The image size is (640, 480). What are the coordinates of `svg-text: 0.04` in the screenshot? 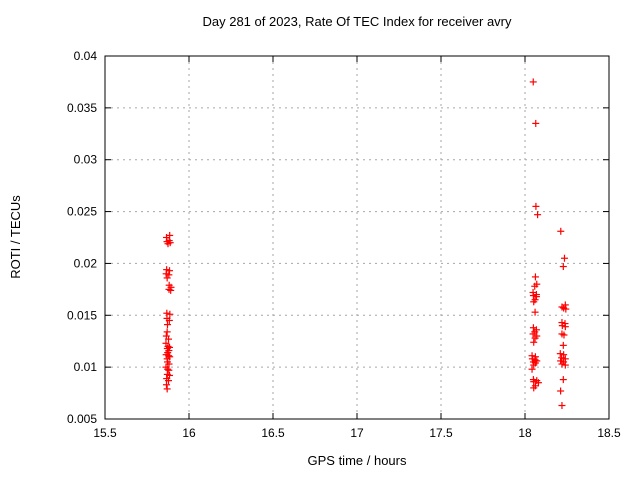 It's located at (86, 56).